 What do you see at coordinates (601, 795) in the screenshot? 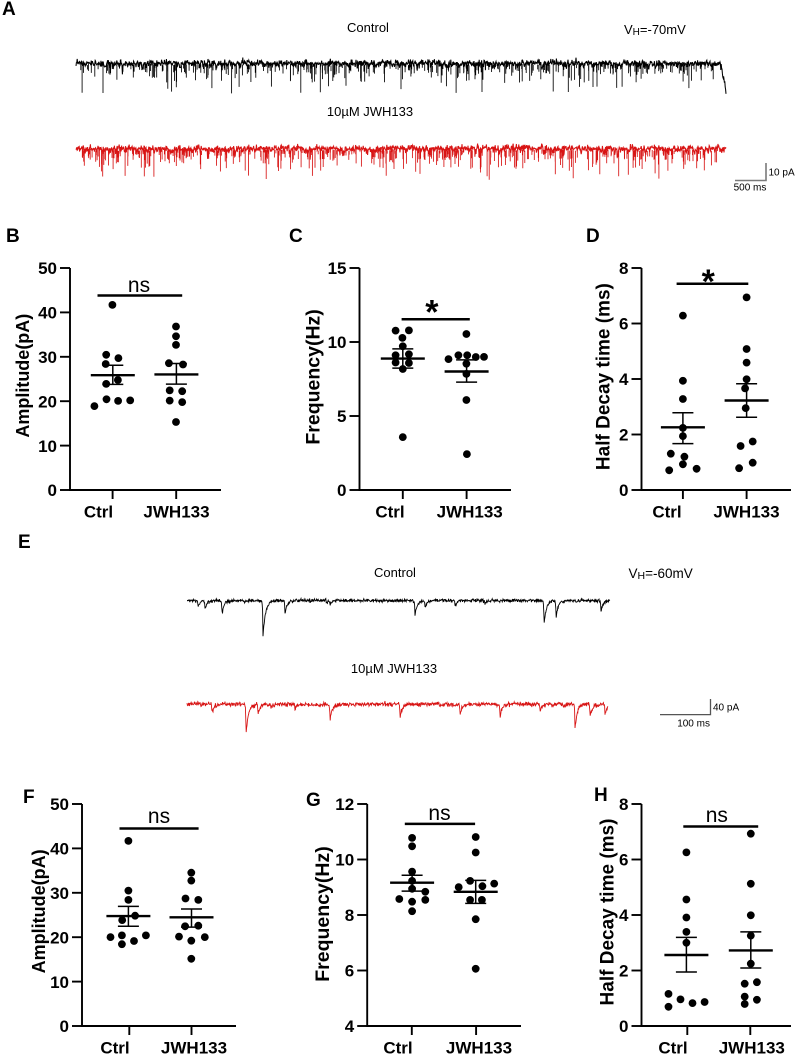
I see `svg-text: H` at bounding box center [601, 795].